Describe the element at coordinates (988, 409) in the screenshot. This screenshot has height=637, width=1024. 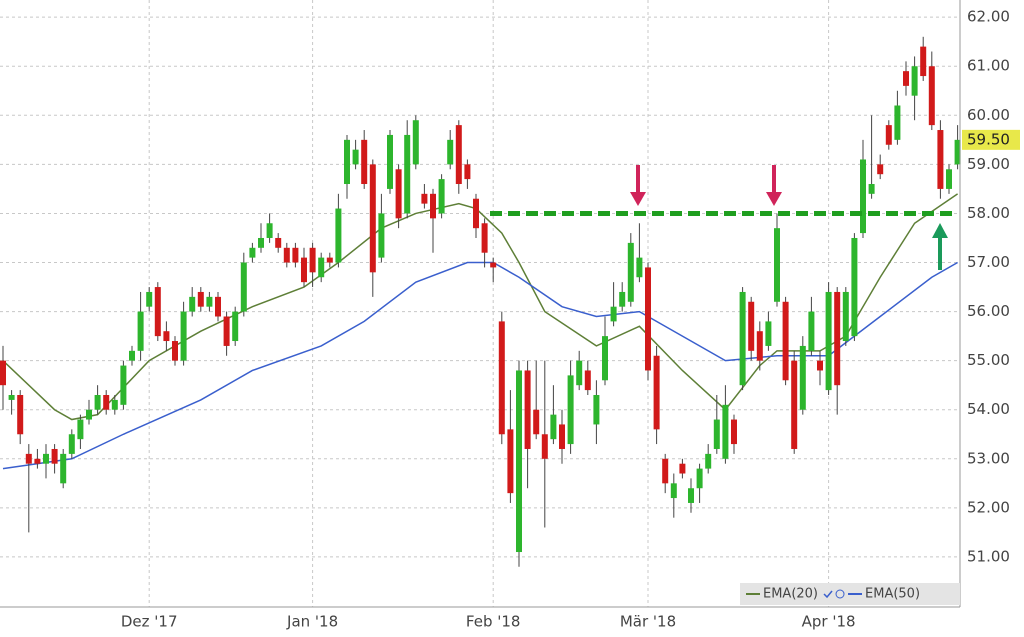
I see `y-tick-label: 54.00` at that location.